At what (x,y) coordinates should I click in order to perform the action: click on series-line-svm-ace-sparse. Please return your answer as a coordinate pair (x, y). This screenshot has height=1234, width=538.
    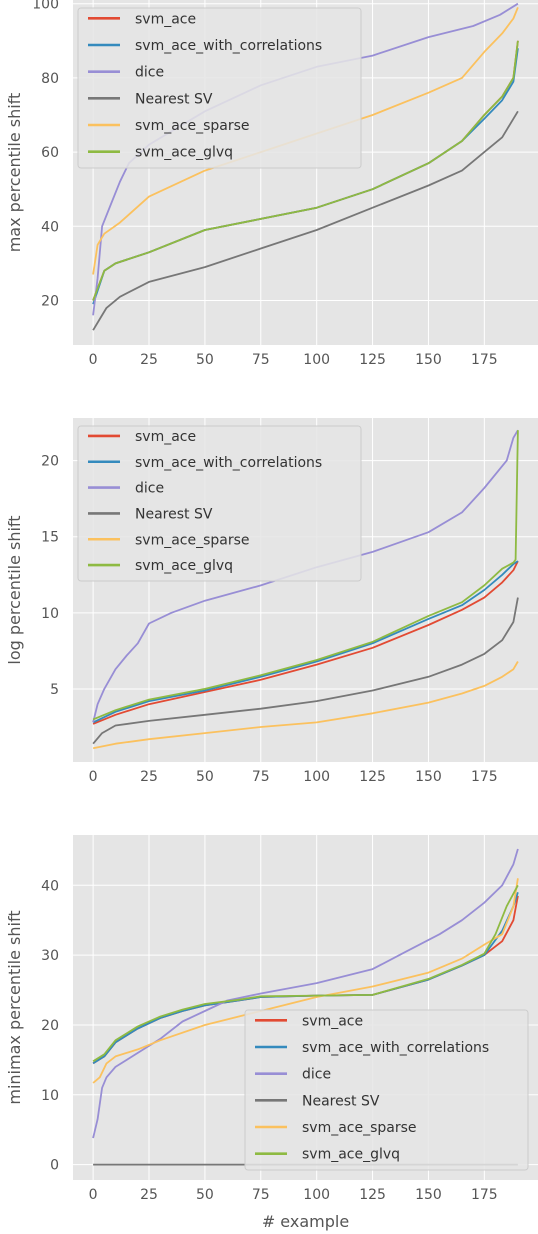
    Looking at the image, I should click on (305, 705).